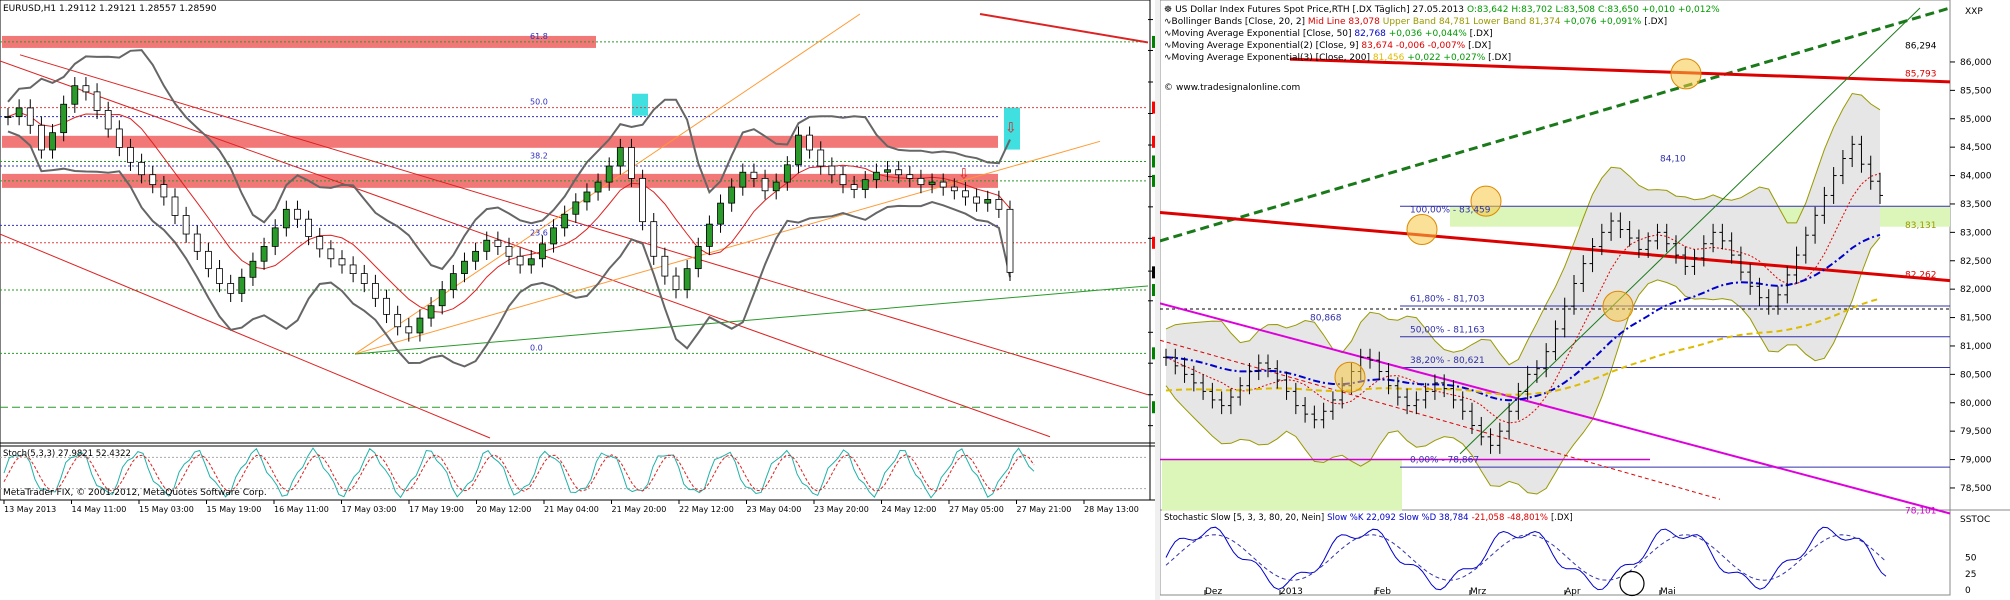 This screenshot has width=2010, height=600. I want to click on y-tick-label: 84,500, so click(1976, 148).